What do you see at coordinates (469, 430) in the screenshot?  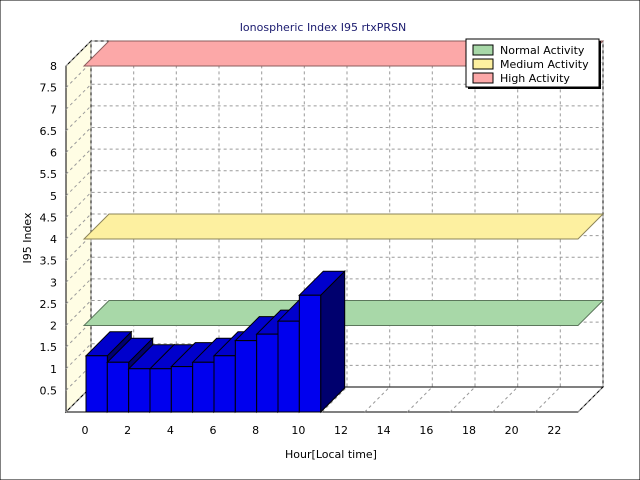 I see `x-tick-label: 18` at bounding box center [469, 430].